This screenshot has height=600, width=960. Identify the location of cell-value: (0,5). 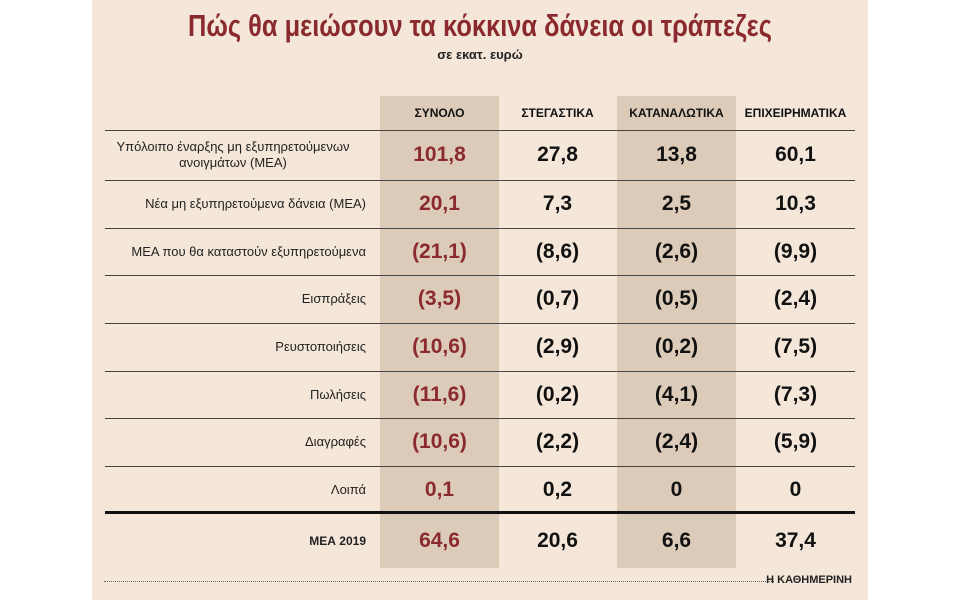
(676, 298).